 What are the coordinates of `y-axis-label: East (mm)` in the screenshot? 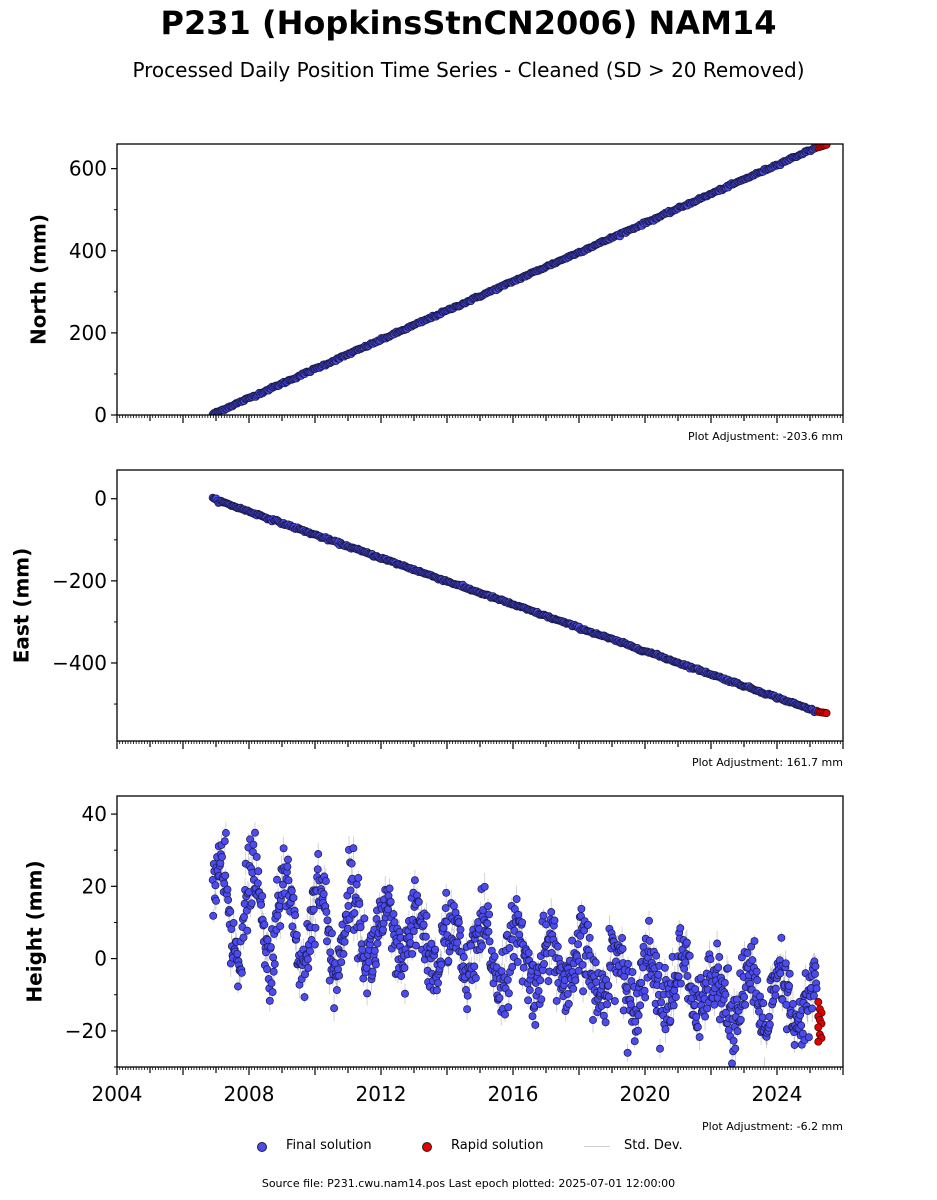 It's located at (22, 606).